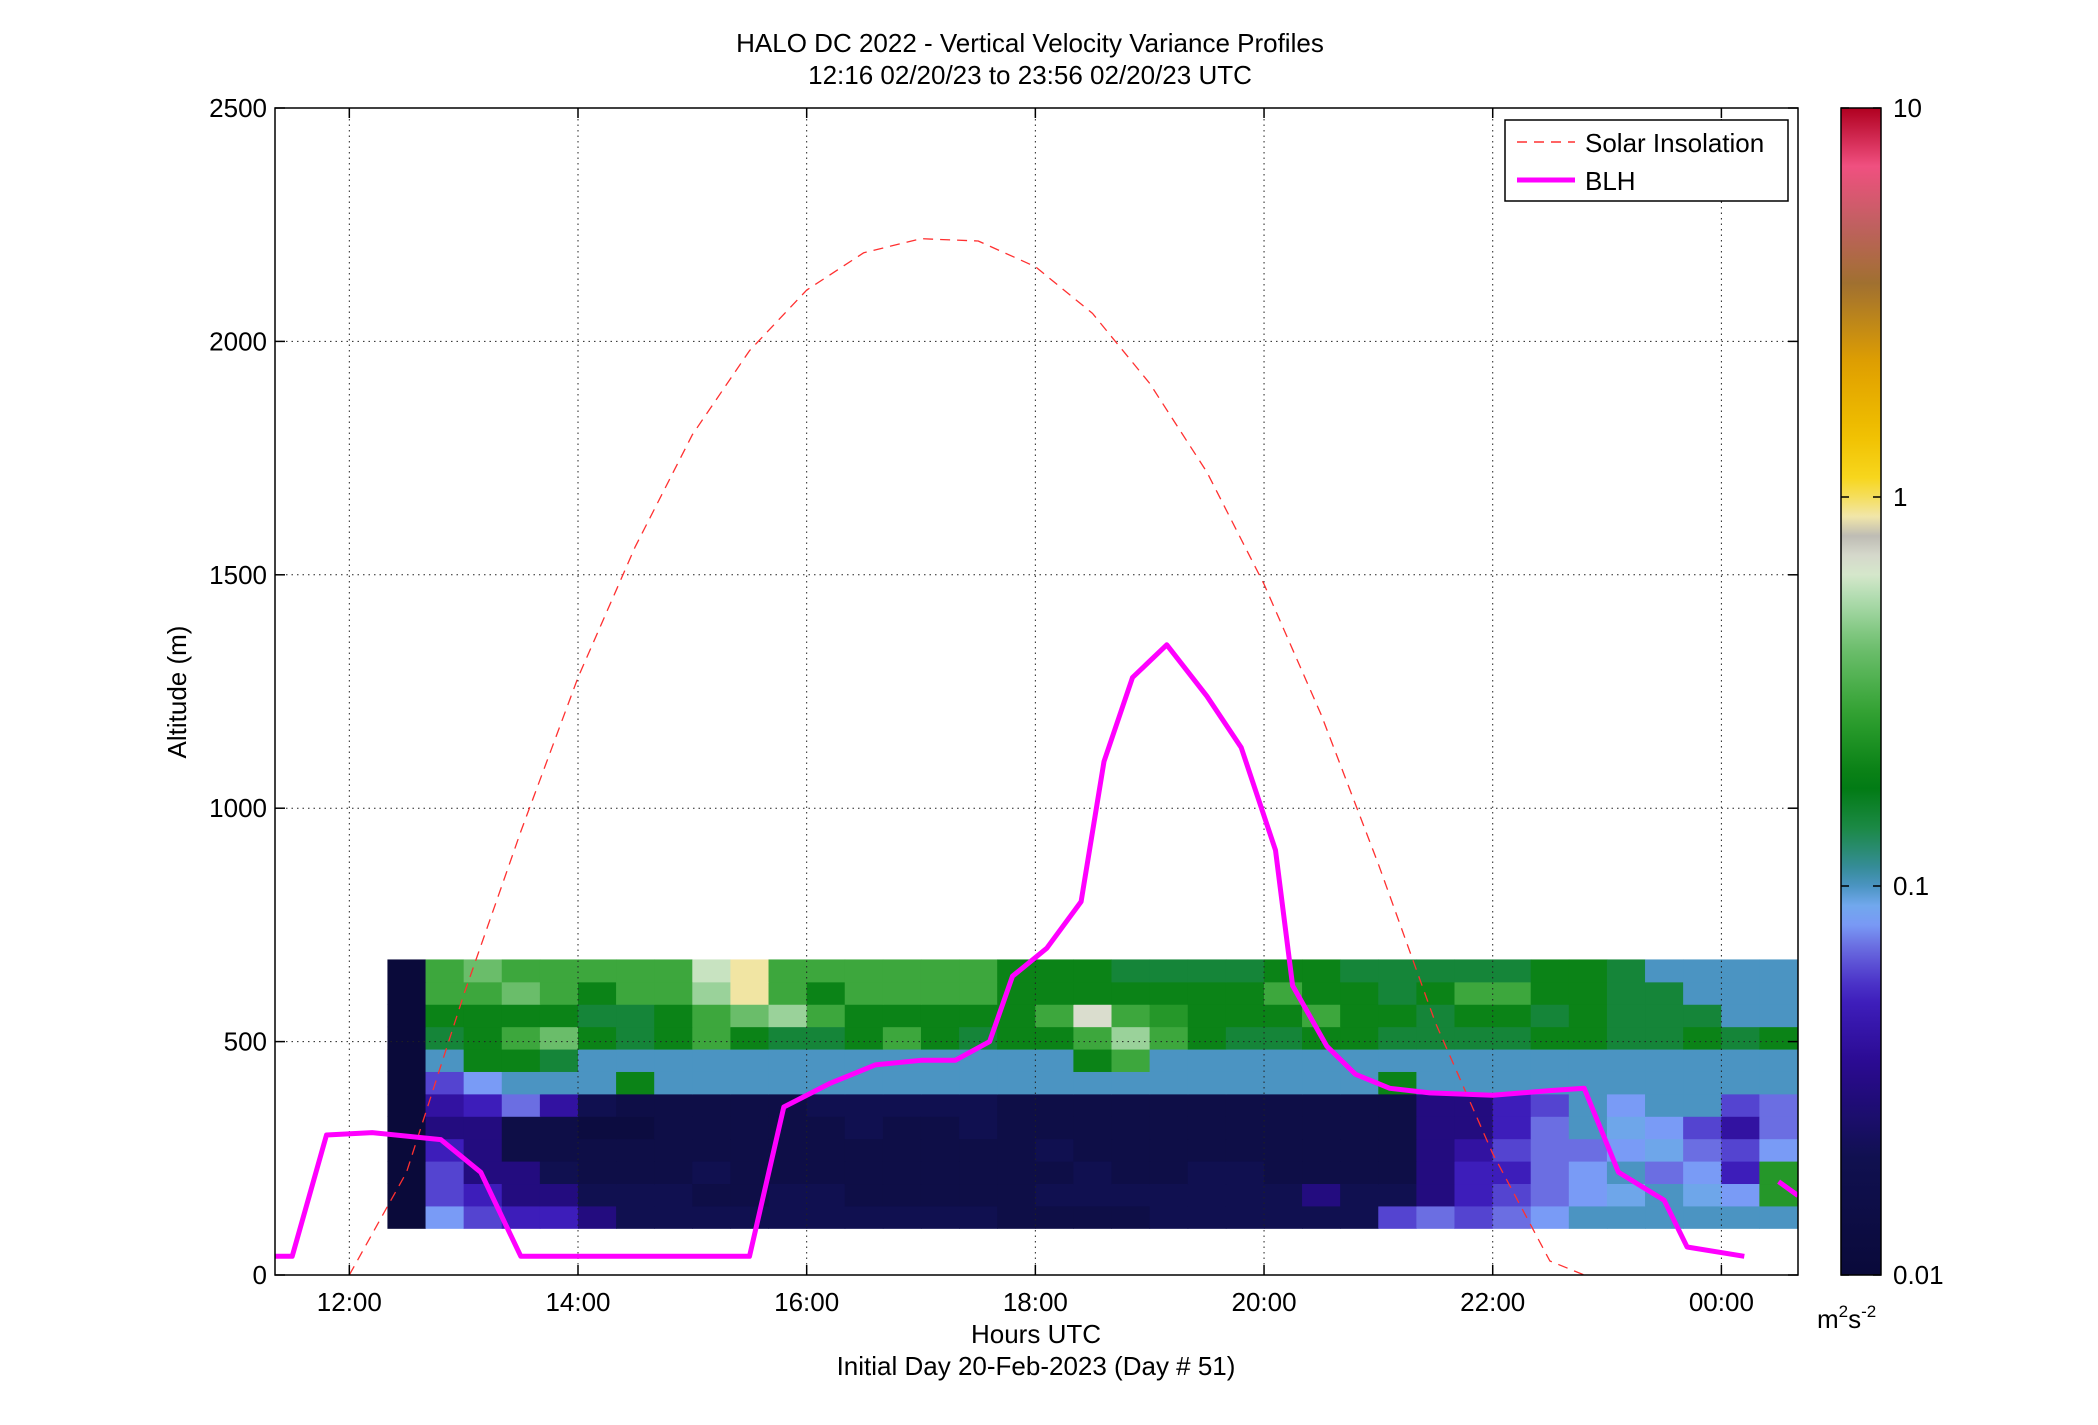  What do you see at coordinates (238, 575) in the screenshot?
I see `y-tick-label: 1500` at bounding box center [238, 575].